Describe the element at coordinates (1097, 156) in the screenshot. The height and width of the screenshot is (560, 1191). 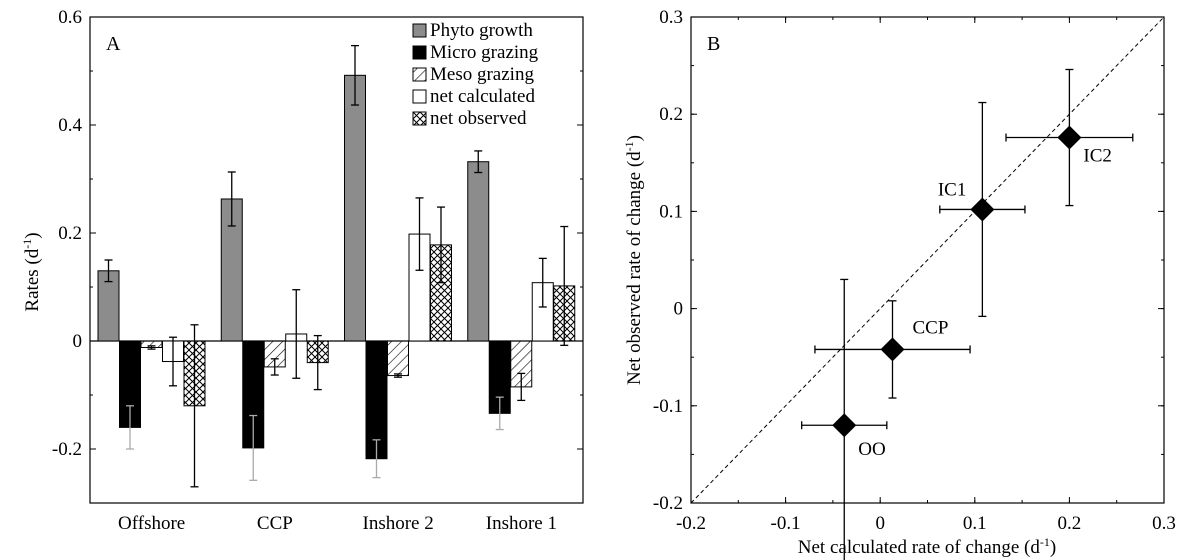
I see `point-ic2-label: IC2` at that location.